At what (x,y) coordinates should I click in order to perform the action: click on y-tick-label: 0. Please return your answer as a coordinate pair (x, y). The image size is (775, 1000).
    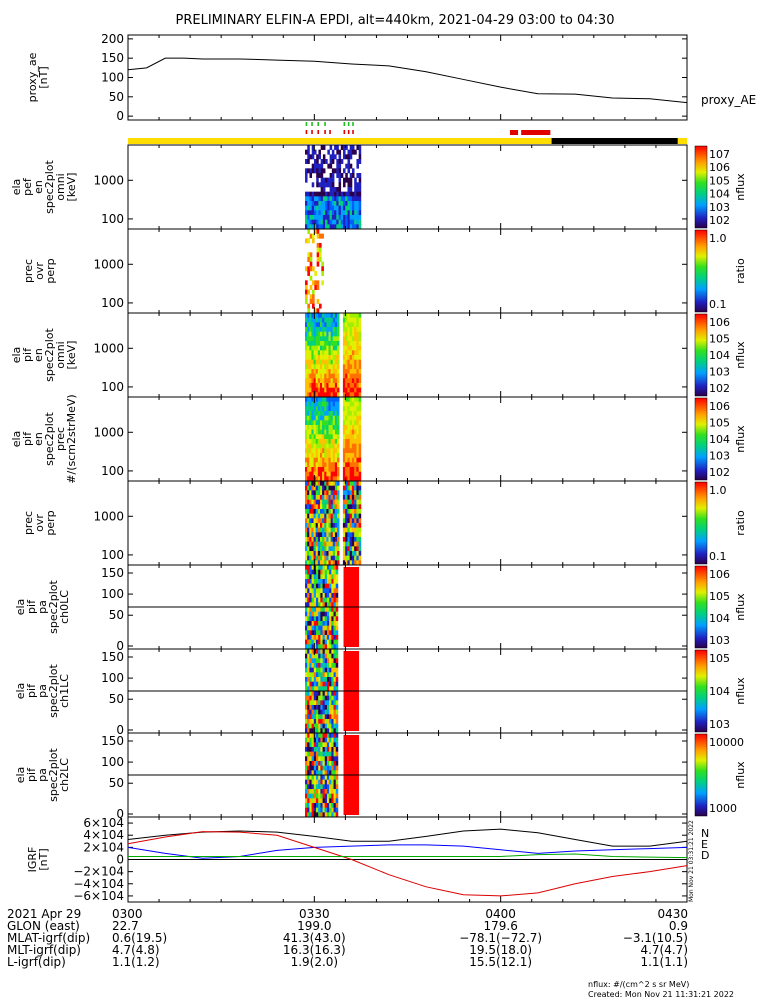
    Looking at the image, I should click on (120, 860).